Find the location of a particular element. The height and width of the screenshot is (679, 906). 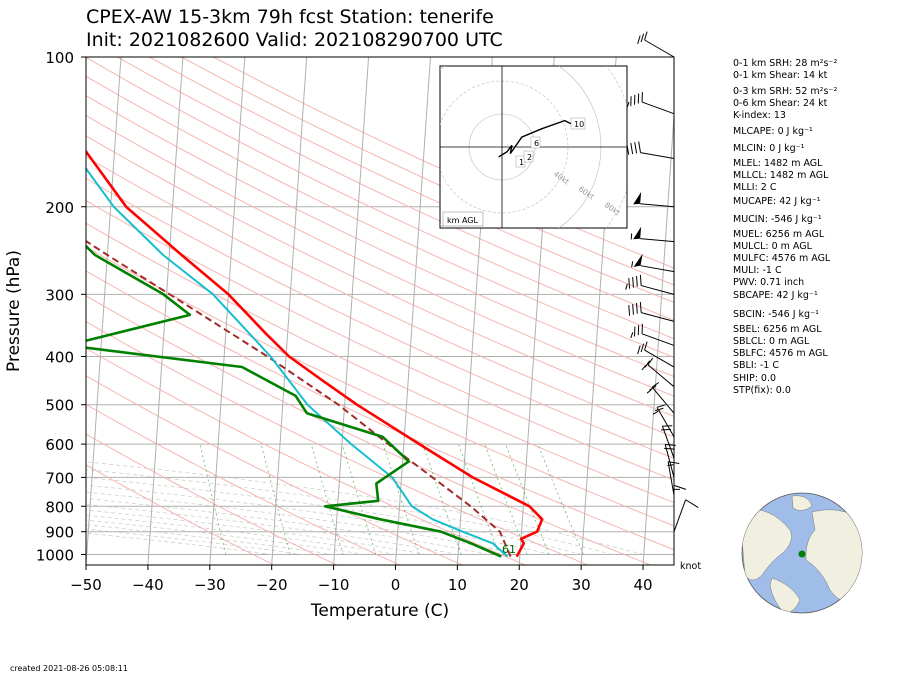

index-k-index: K-index: 13 is located at coordinates (759, 115).